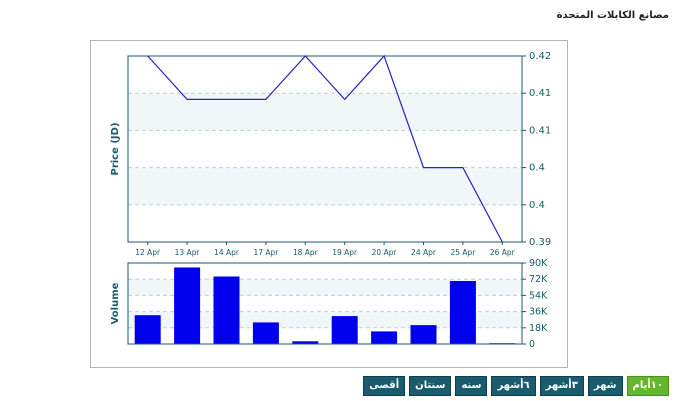 Image resolution: width=685 pixels, height=401 pixels. What do you see at coordinates (266, 252) in the screenshot?
I see `x-tick-label: 17 Apr` at bounding box center [266, 252].